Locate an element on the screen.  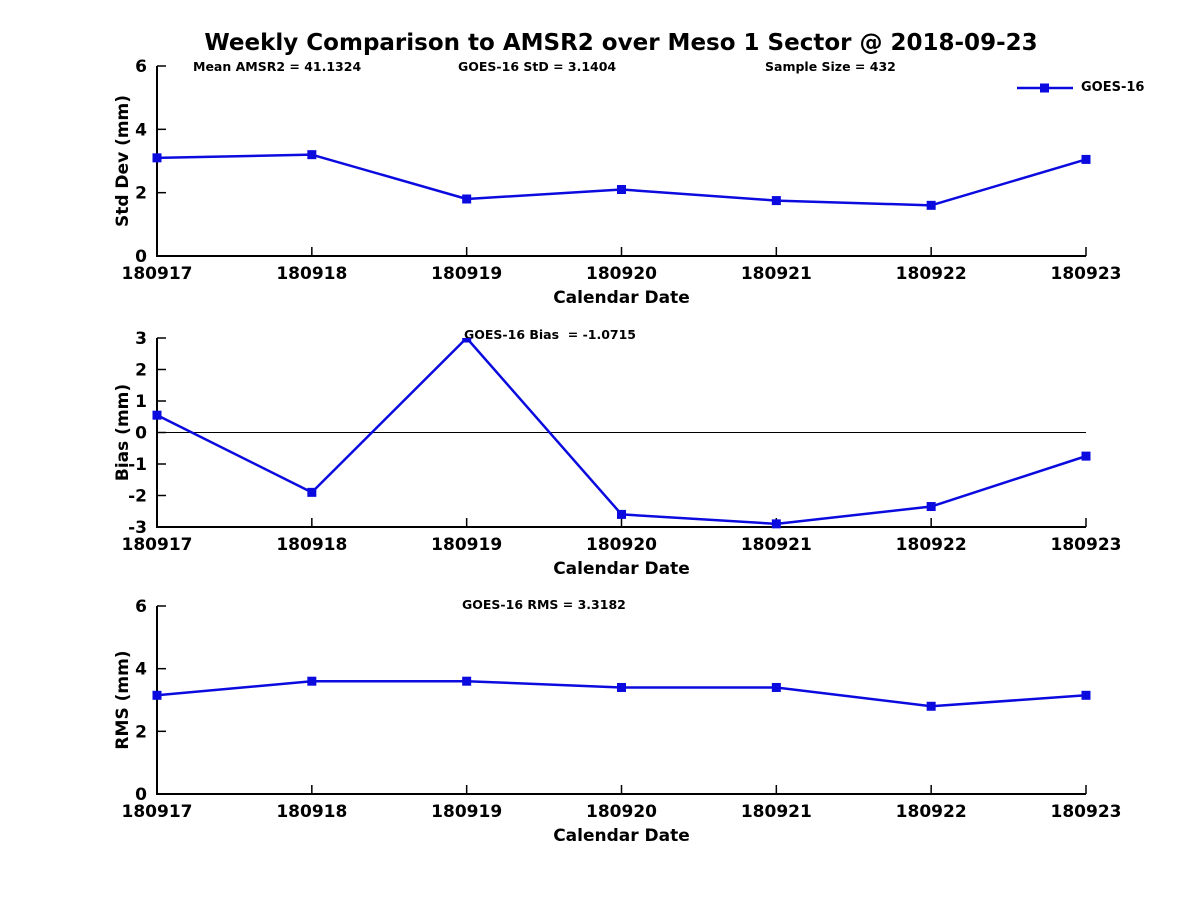
annotation-goes16-bias: GOES-16 Bias = -1.0715 is located at coordinates (550, 334).